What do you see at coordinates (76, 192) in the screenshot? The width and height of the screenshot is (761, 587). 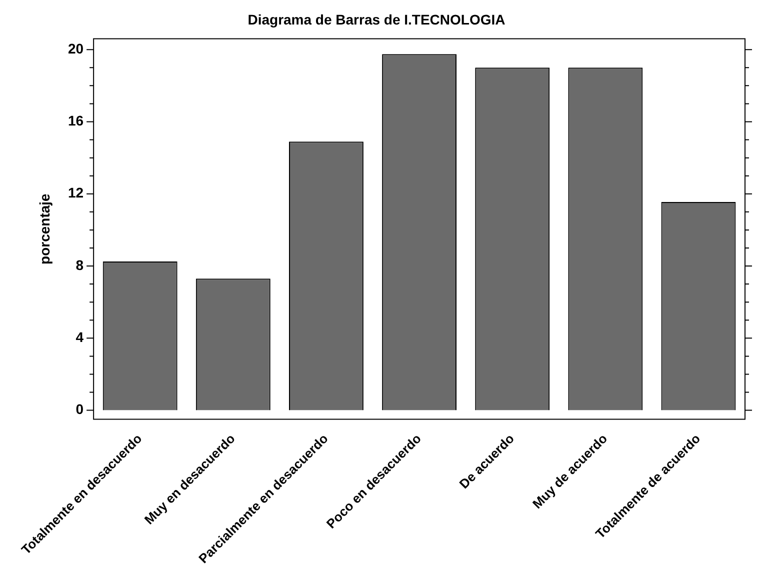 I see `y-tick-label: 12` at bounding box center [76, 192].